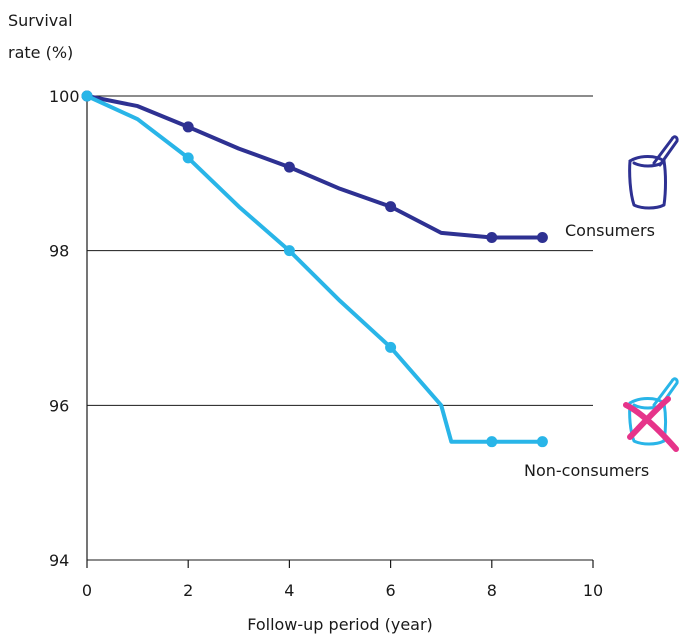 The image size is (697, 637). I want to click on yogurt-cup-icon, so click(653, 172).